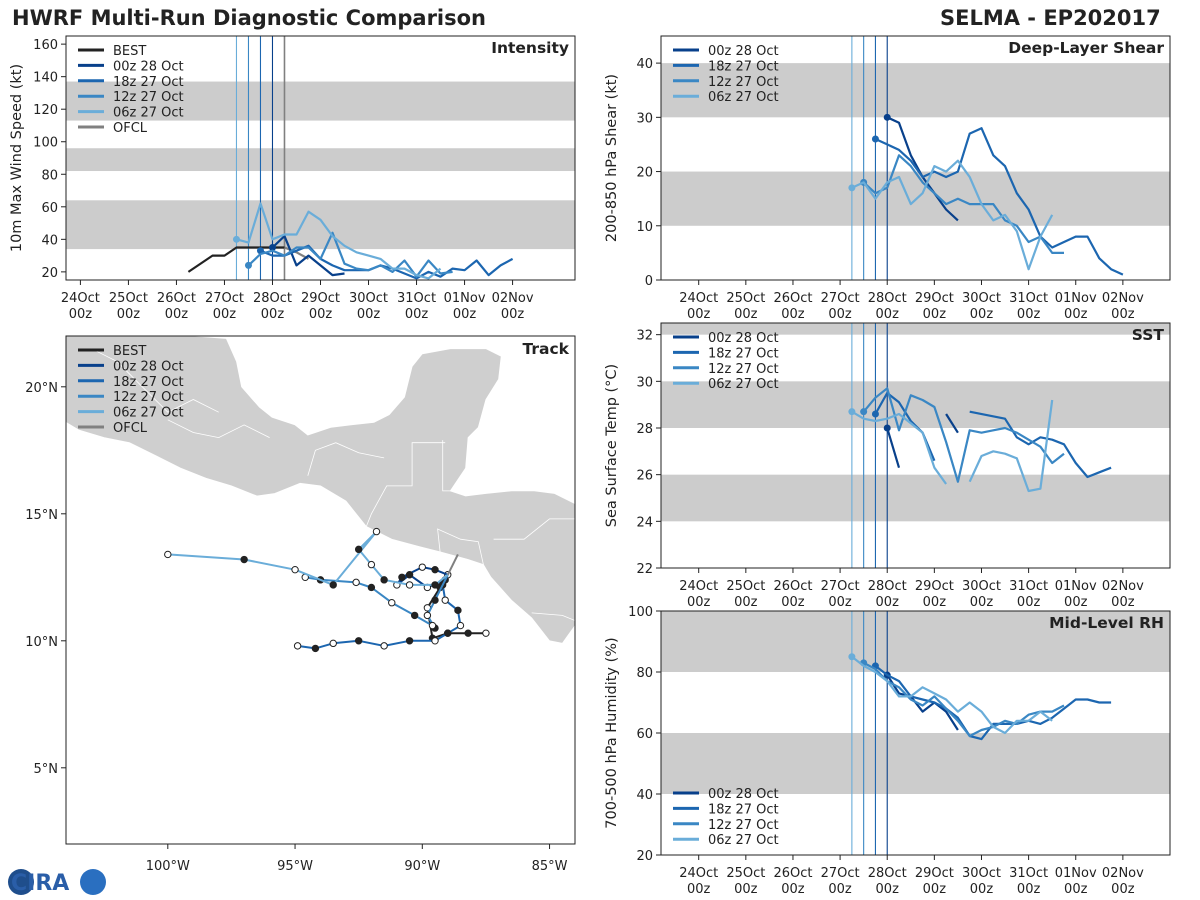  I want to click on sst-series-group, so click(980, 440).